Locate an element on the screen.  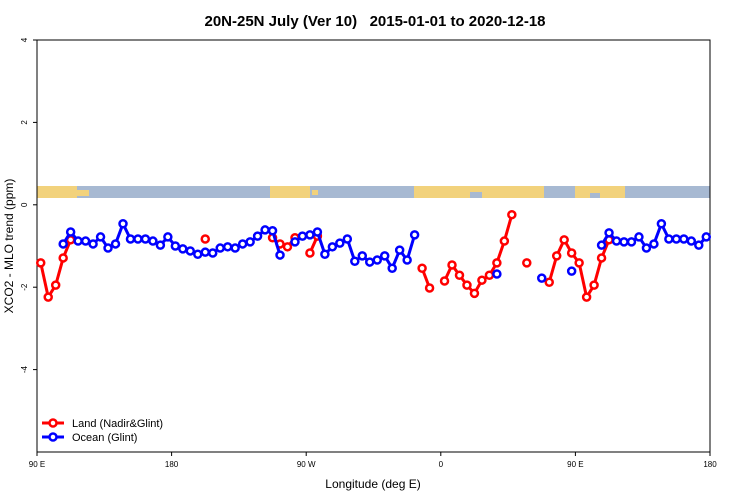
map-strip is located at coordinates (373, 192).